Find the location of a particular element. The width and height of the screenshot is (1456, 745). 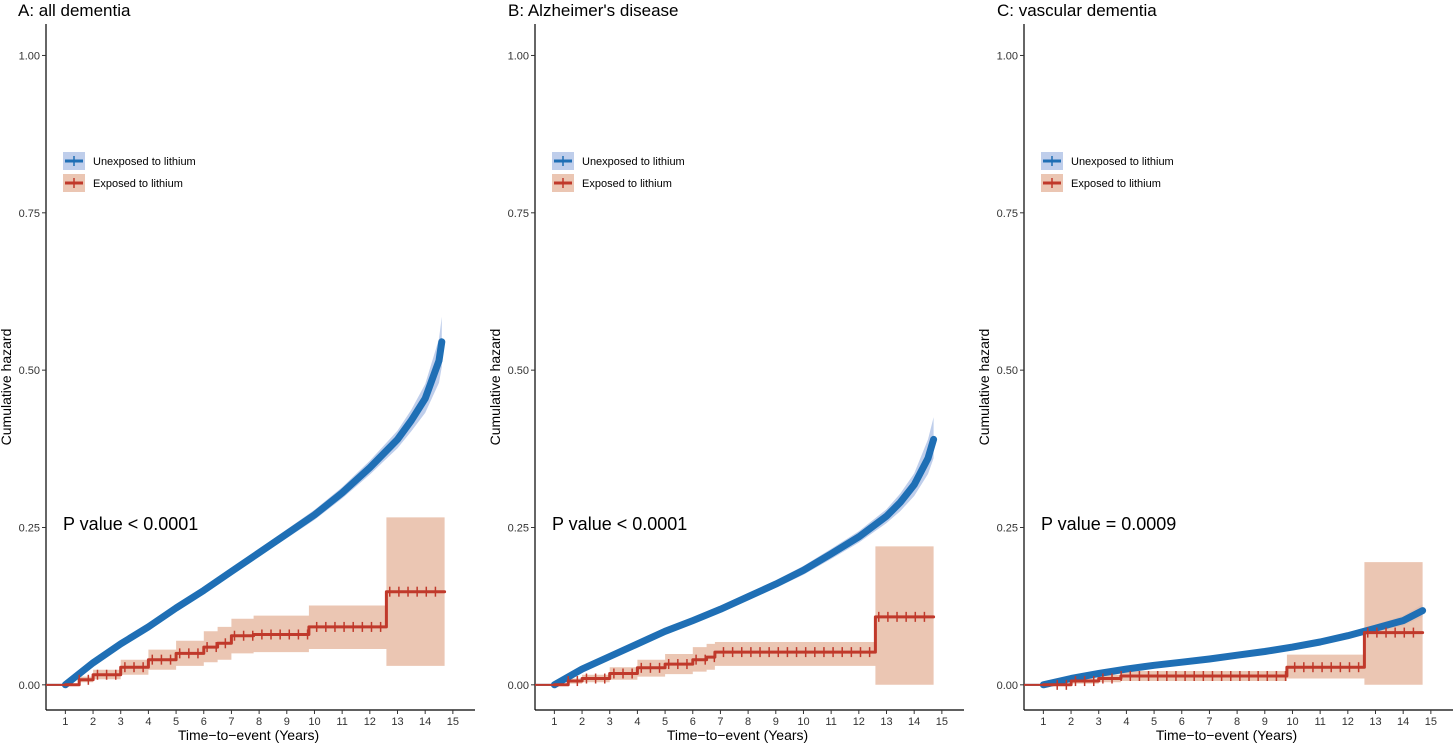

panel-title: A: all dementia is located at coordinates (74, 10).